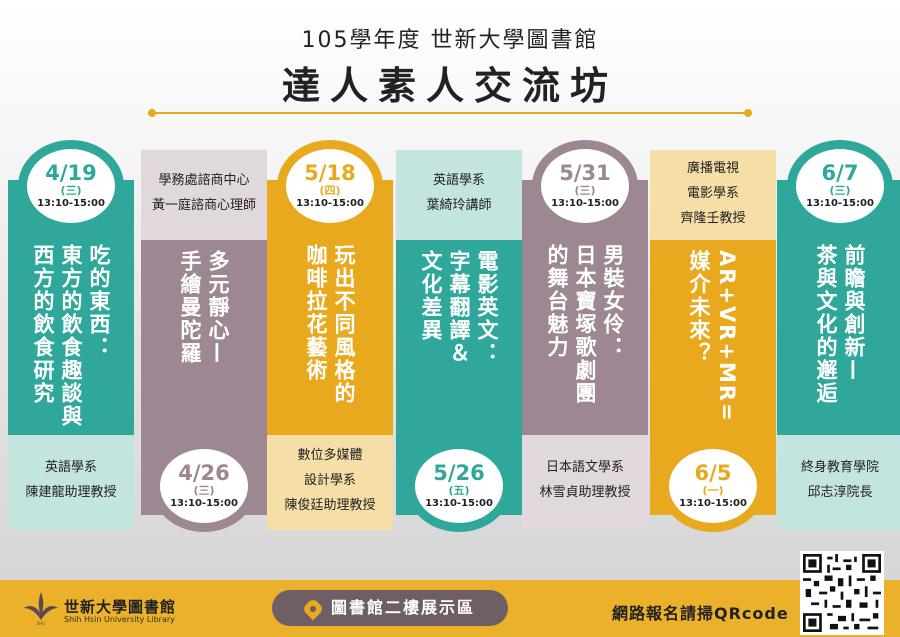 Image resolution: width=900 pixels, height=637 pixels. I want to click on svg-text: SHU, so click(41, 623).